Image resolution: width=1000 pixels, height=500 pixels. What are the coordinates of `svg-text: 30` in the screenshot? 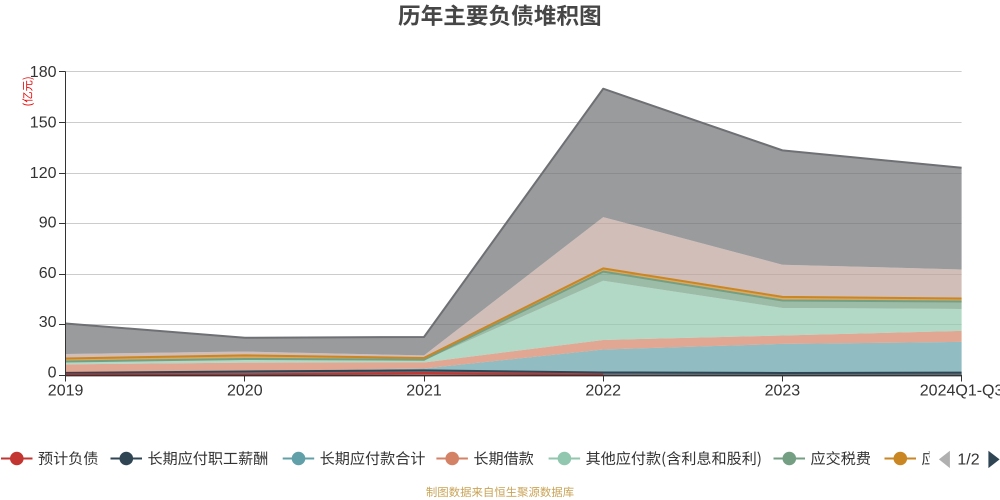 It's located at (48, 322).